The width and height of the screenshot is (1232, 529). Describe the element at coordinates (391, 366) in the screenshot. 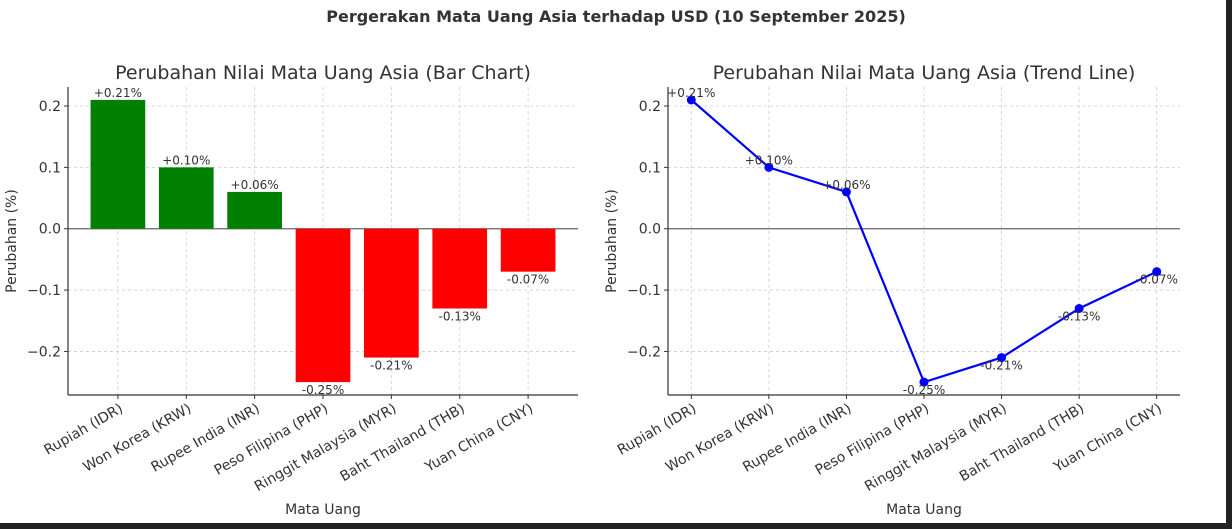

I see `bar-data-label: -0.21%` at that location.